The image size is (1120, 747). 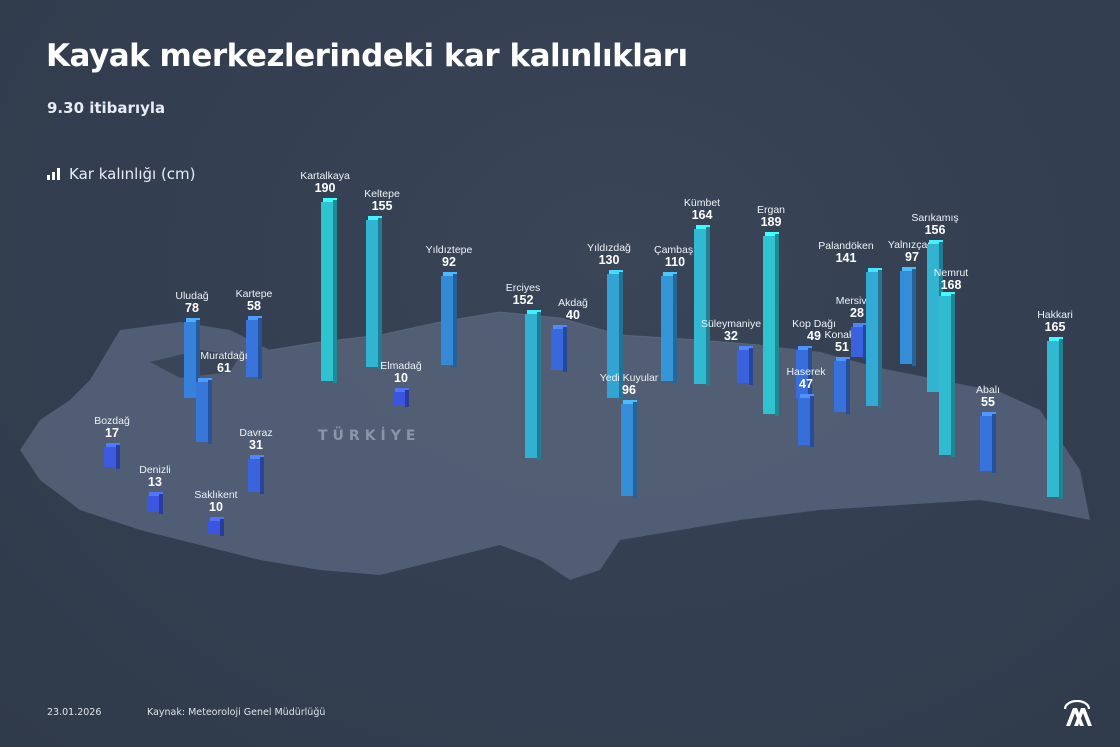 I want to click on bar-name: Kop Dağı, so click(x=814, y=324).